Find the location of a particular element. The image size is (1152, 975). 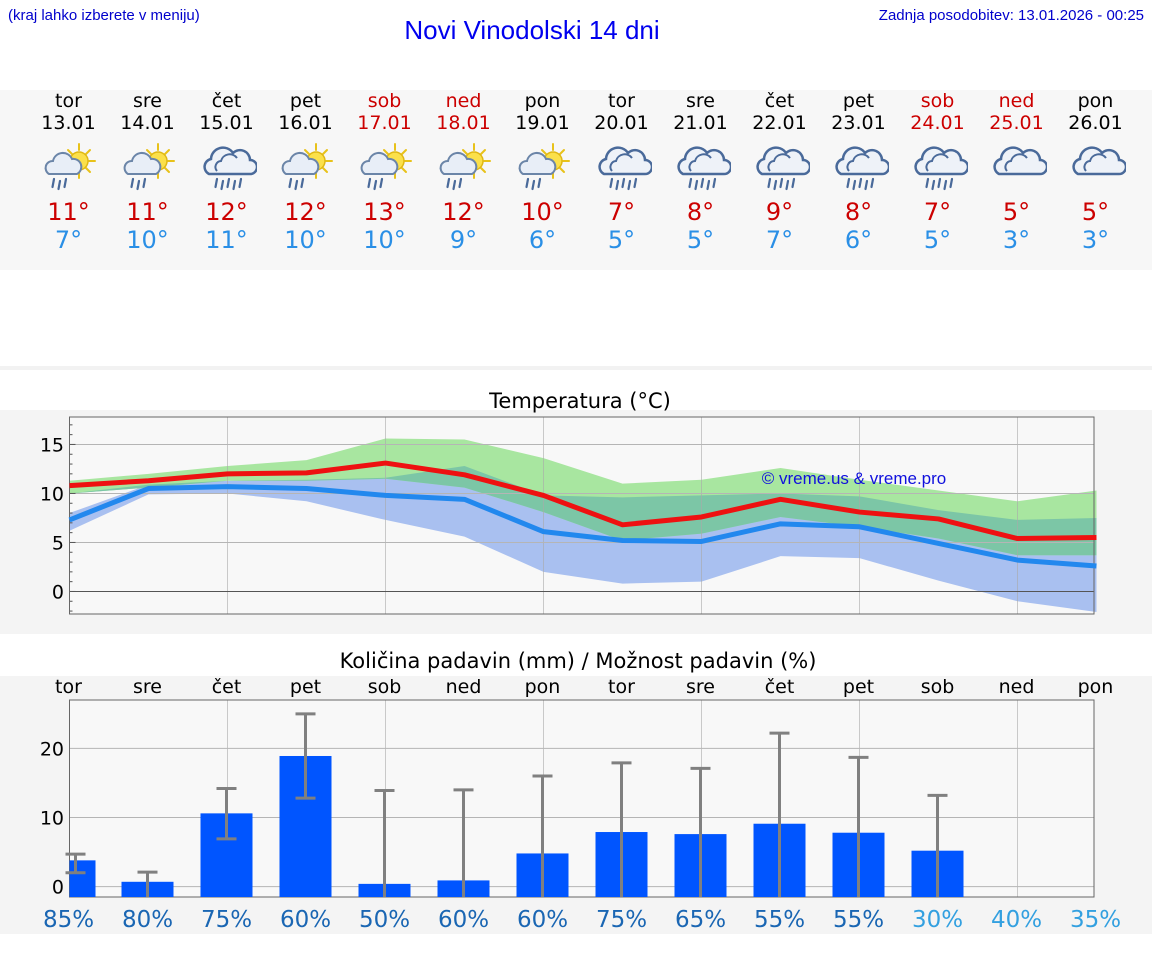

day-date: 24.01 is located at coordinates (937, 123).